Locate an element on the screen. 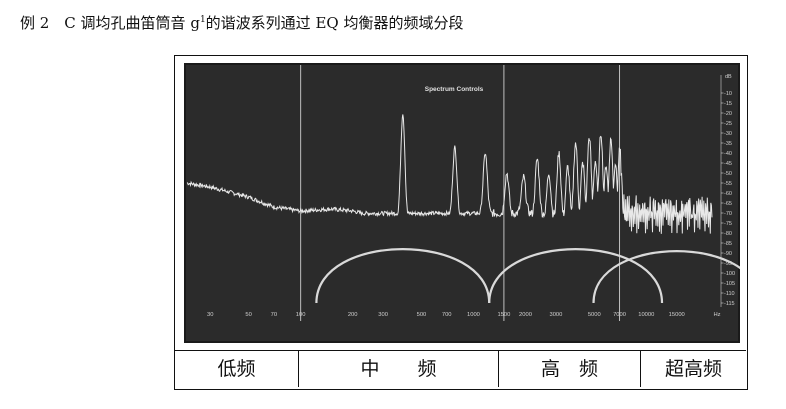 The height and width of the screenshot is (409, 786). y-tick-label--55: -55 is located at coordinates (728, 184).